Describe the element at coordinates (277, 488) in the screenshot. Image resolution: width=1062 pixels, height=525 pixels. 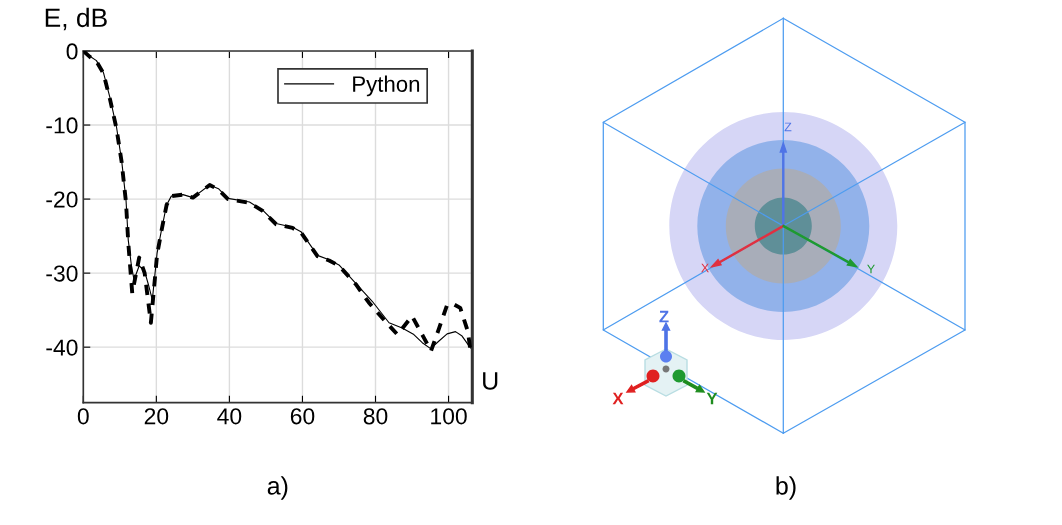
I see `text: a)` at that location.